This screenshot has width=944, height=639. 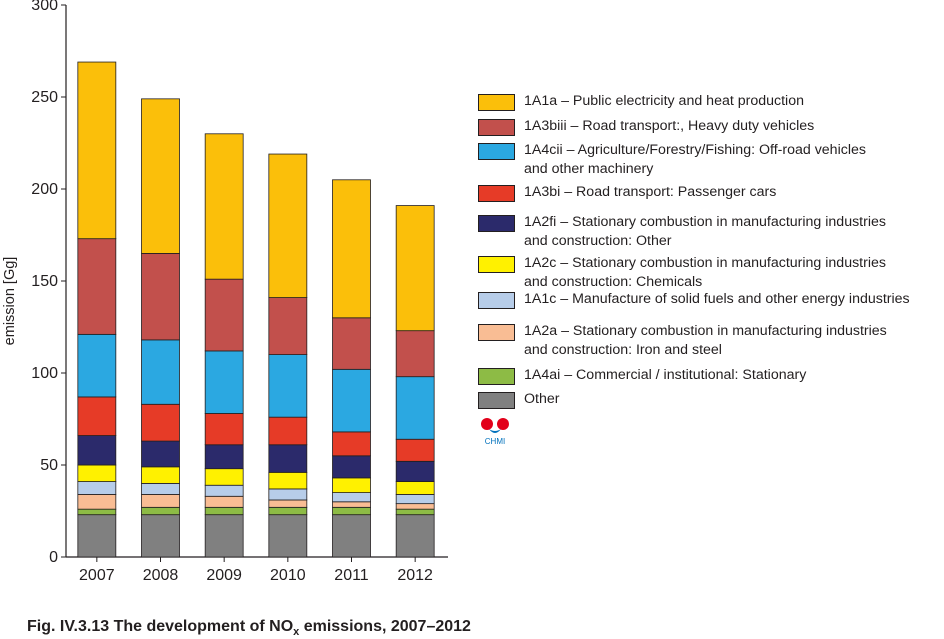 I want to click on x-tick-label: 2007, so click(x=97, y=575).